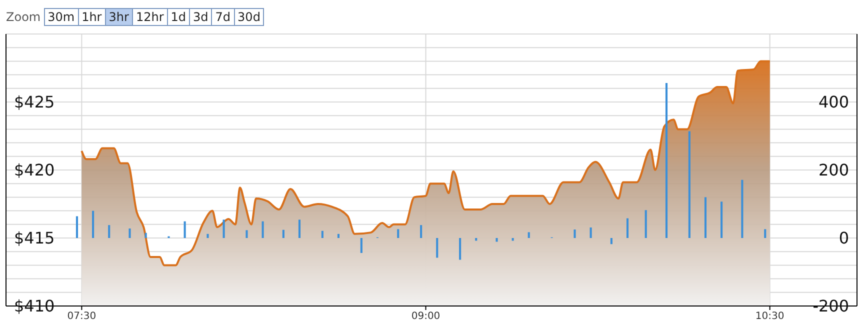  What do you see at coordinates (833, 170) in the screenshot?
I see `y2-tick-label: 200` at bounding box center [833, 170].